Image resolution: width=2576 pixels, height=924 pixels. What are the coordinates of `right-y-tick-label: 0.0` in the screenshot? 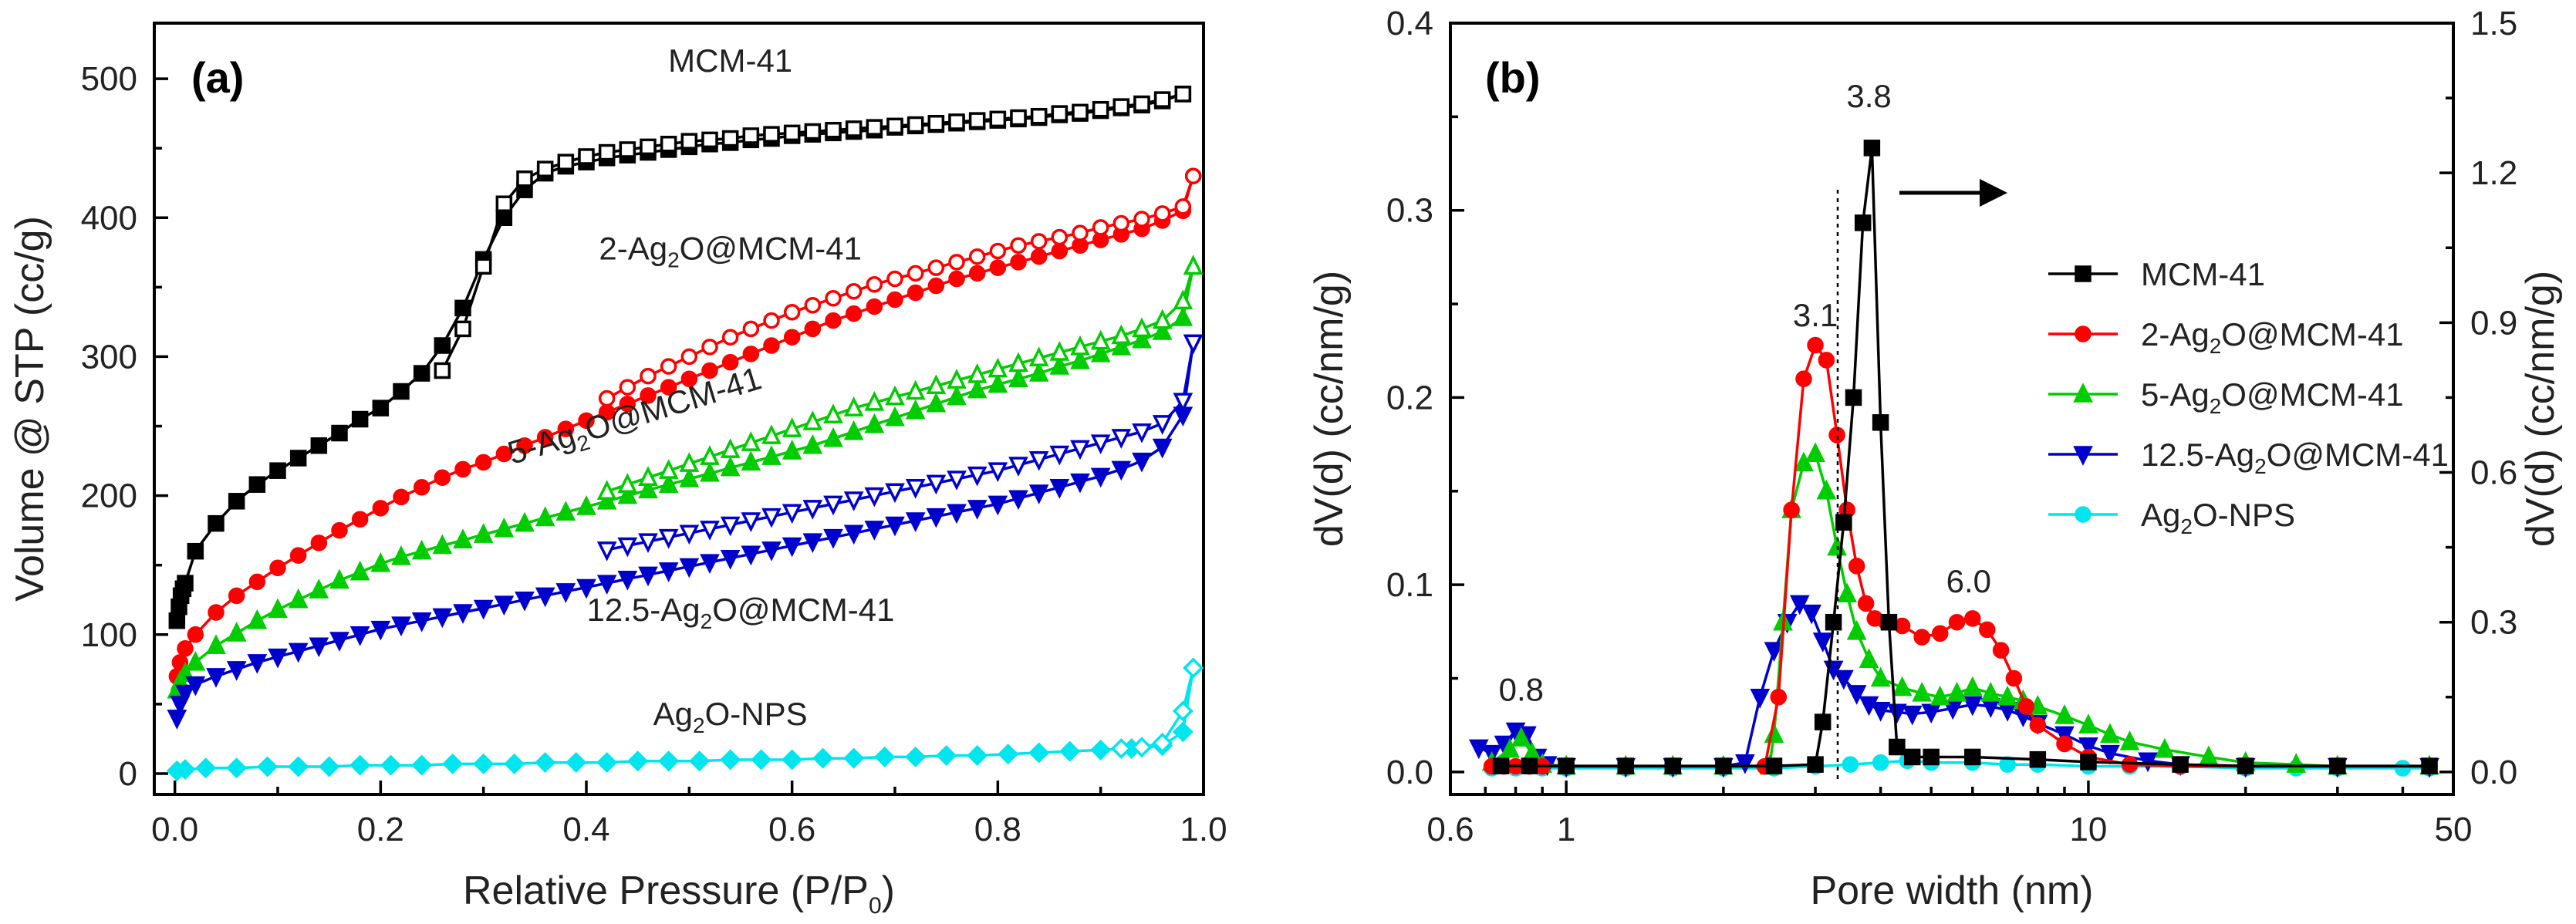 It's located at (2494, 772).